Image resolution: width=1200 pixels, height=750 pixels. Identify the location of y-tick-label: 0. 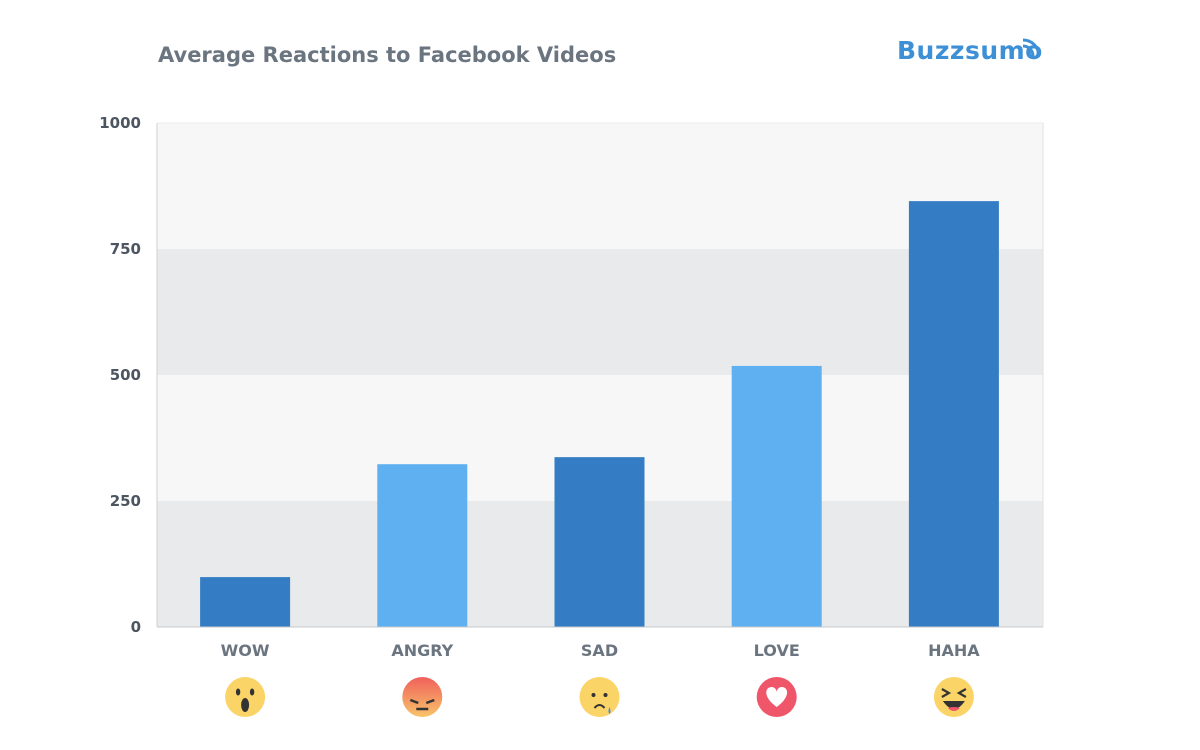
(136, 627).